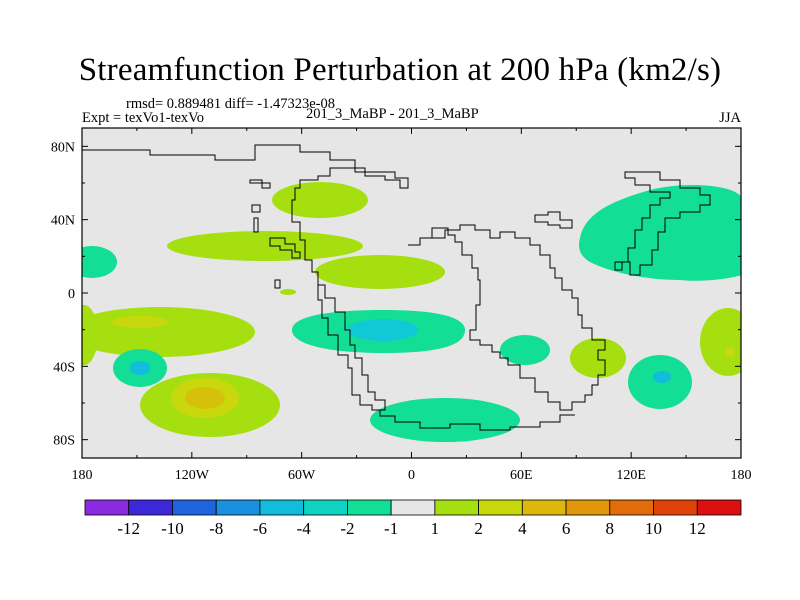  What do you see at coordinates (697, 528) in the screenshot?
I see `colorbar-label: 12` at bounding box center [697, 528].